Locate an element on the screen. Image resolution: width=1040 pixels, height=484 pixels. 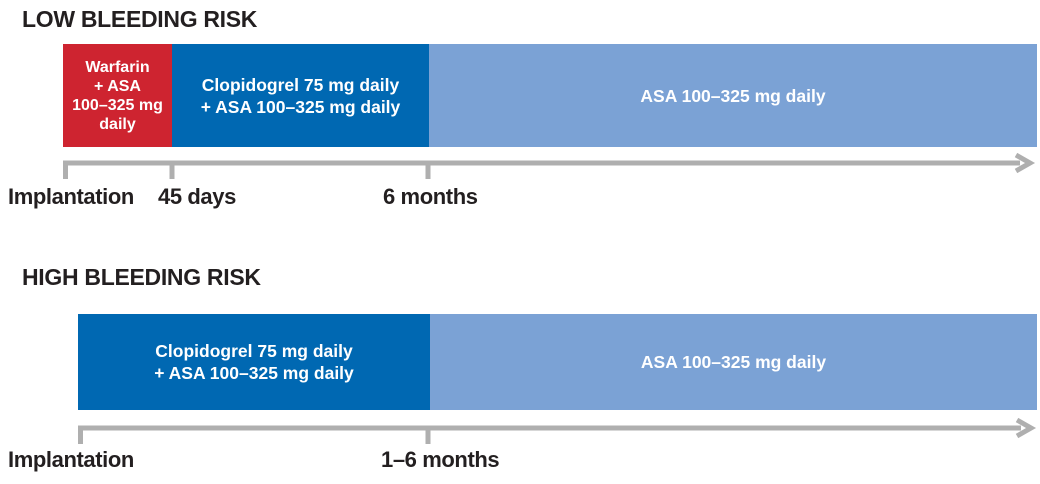
section-heading-low-bleeding-risk: LOW BLEEDING RISK is located at coordinates (140, 19).